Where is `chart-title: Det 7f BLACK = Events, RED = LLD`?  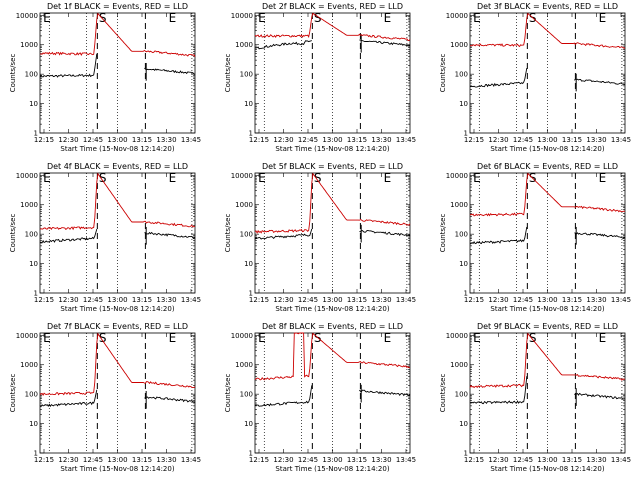 chart-title: Det 7f BLACK = Events, RED = LLD is located at coordinates (117, 326).